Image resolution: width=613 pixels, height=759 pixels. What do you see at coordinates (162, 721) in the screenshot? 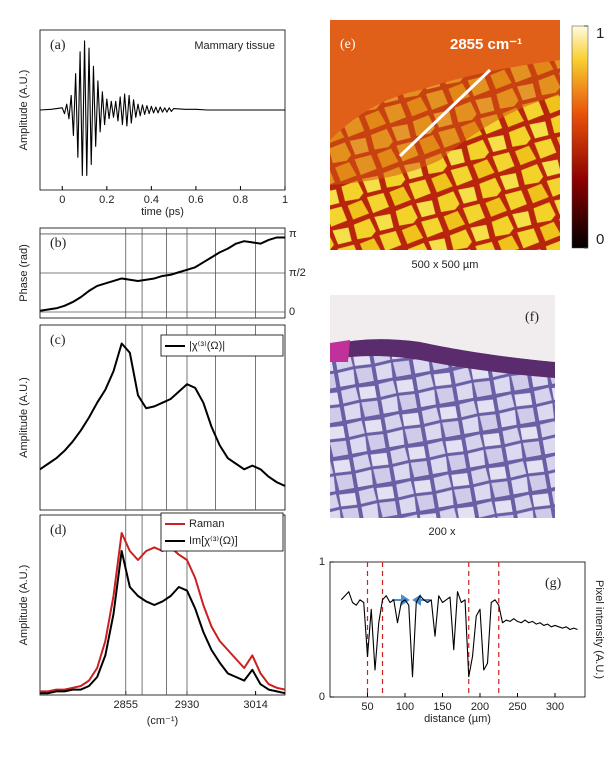
I see `x-axis-label: (cm⁻¹)` at bounding box center [162, 721].